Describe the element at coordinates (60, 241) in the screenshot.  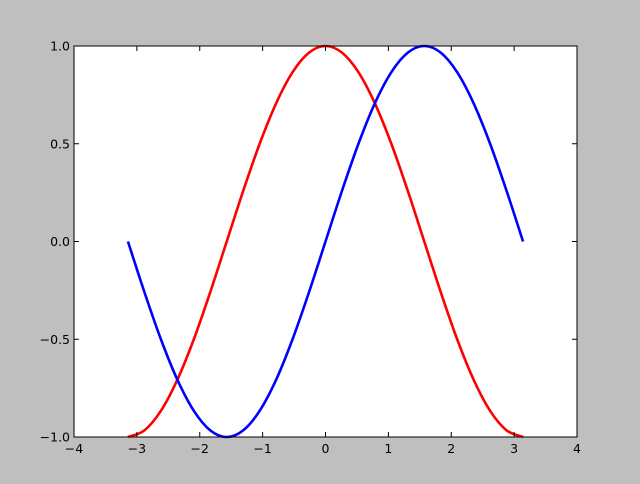
I see `y-tick-label: 0.0` at that location.